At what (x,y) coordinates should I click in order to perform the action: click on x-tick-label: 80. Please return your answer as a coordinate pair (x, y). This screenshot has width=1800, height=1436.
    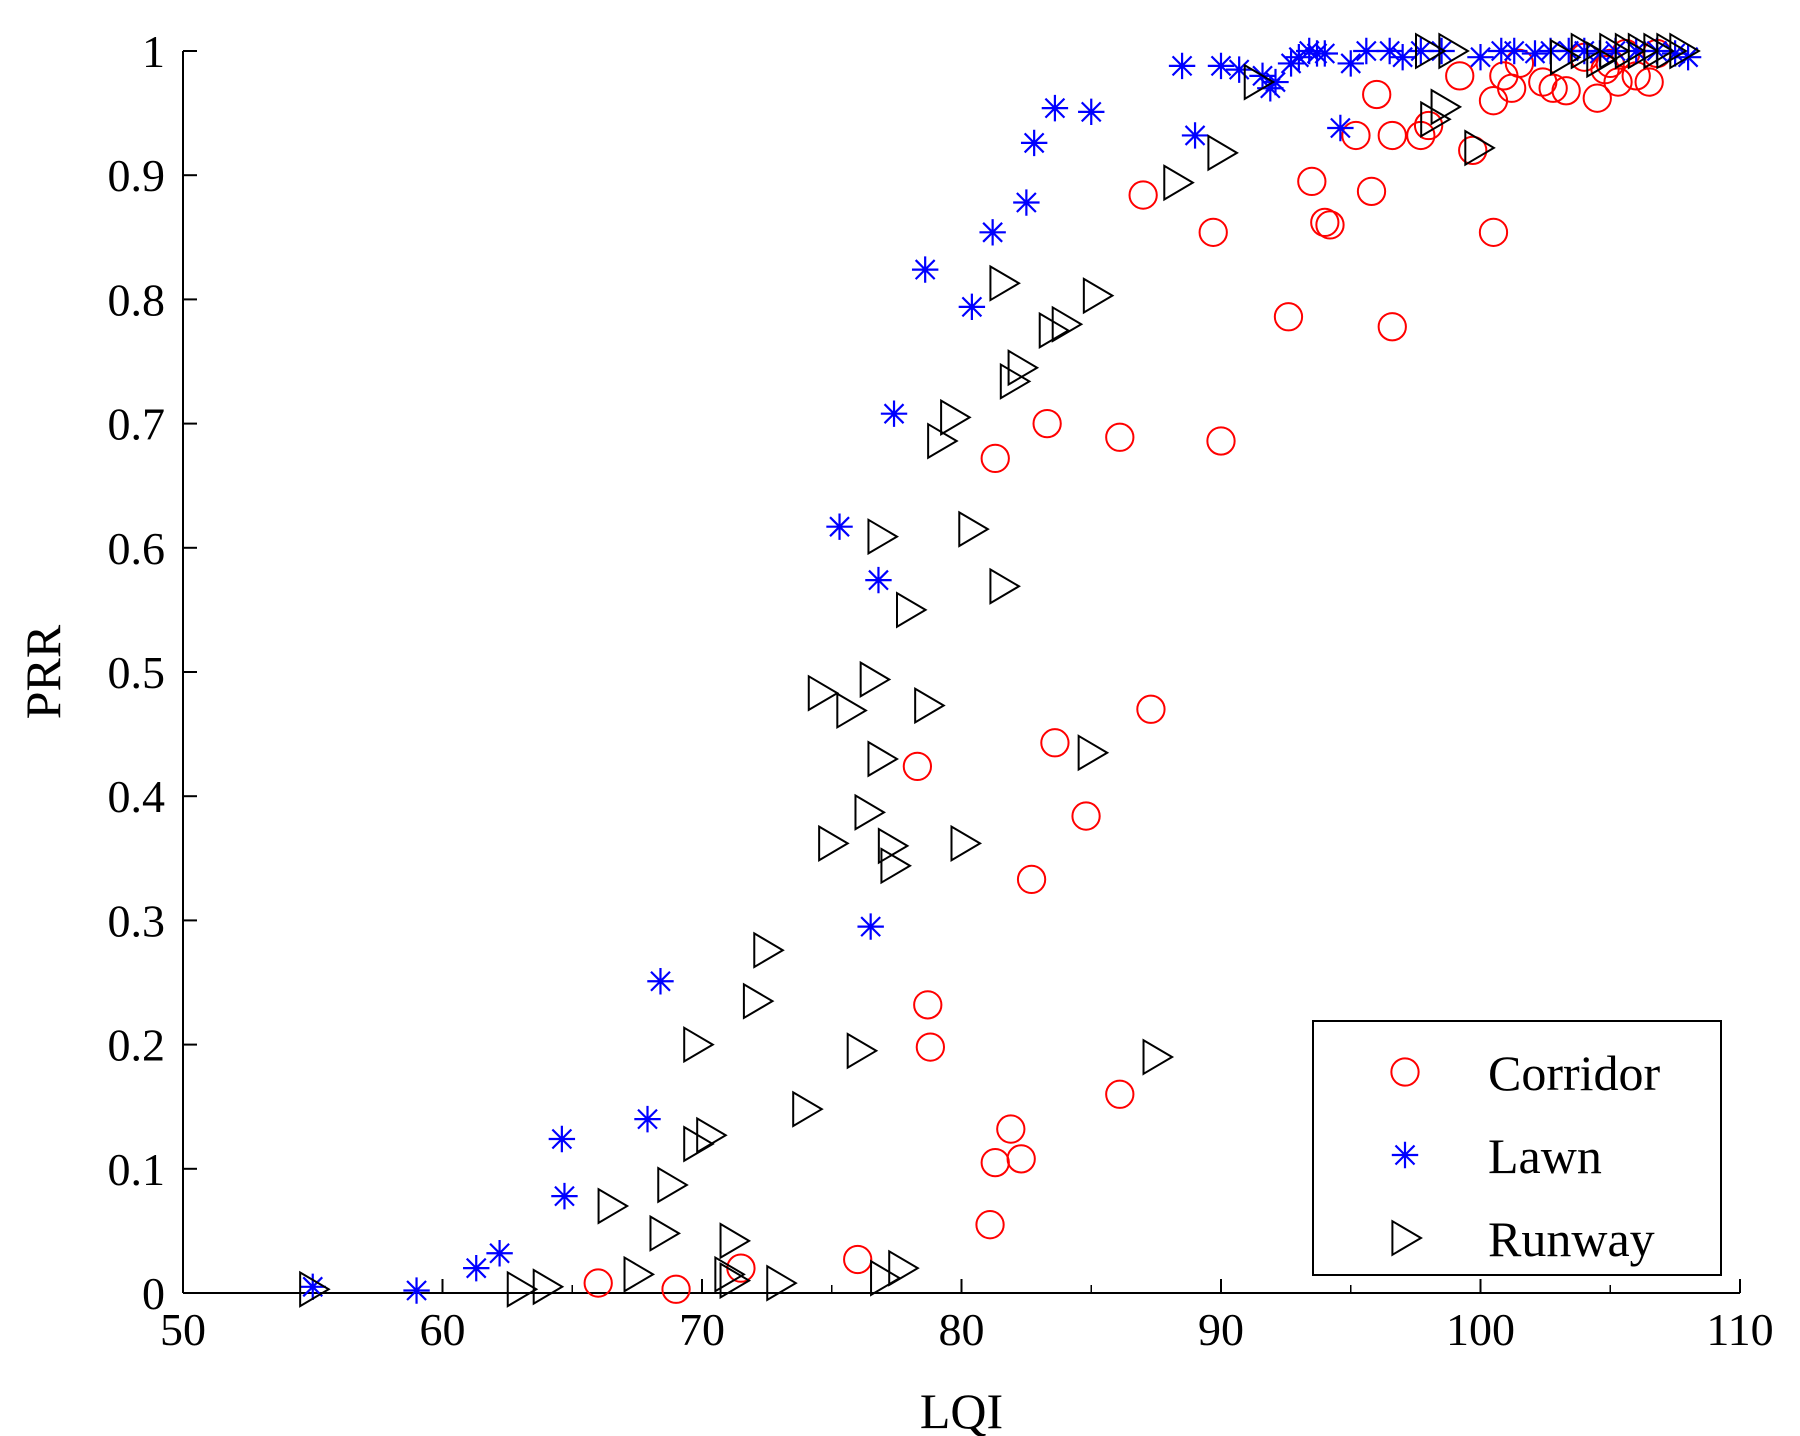
    Looking at the image, I should click on (962, 1329).